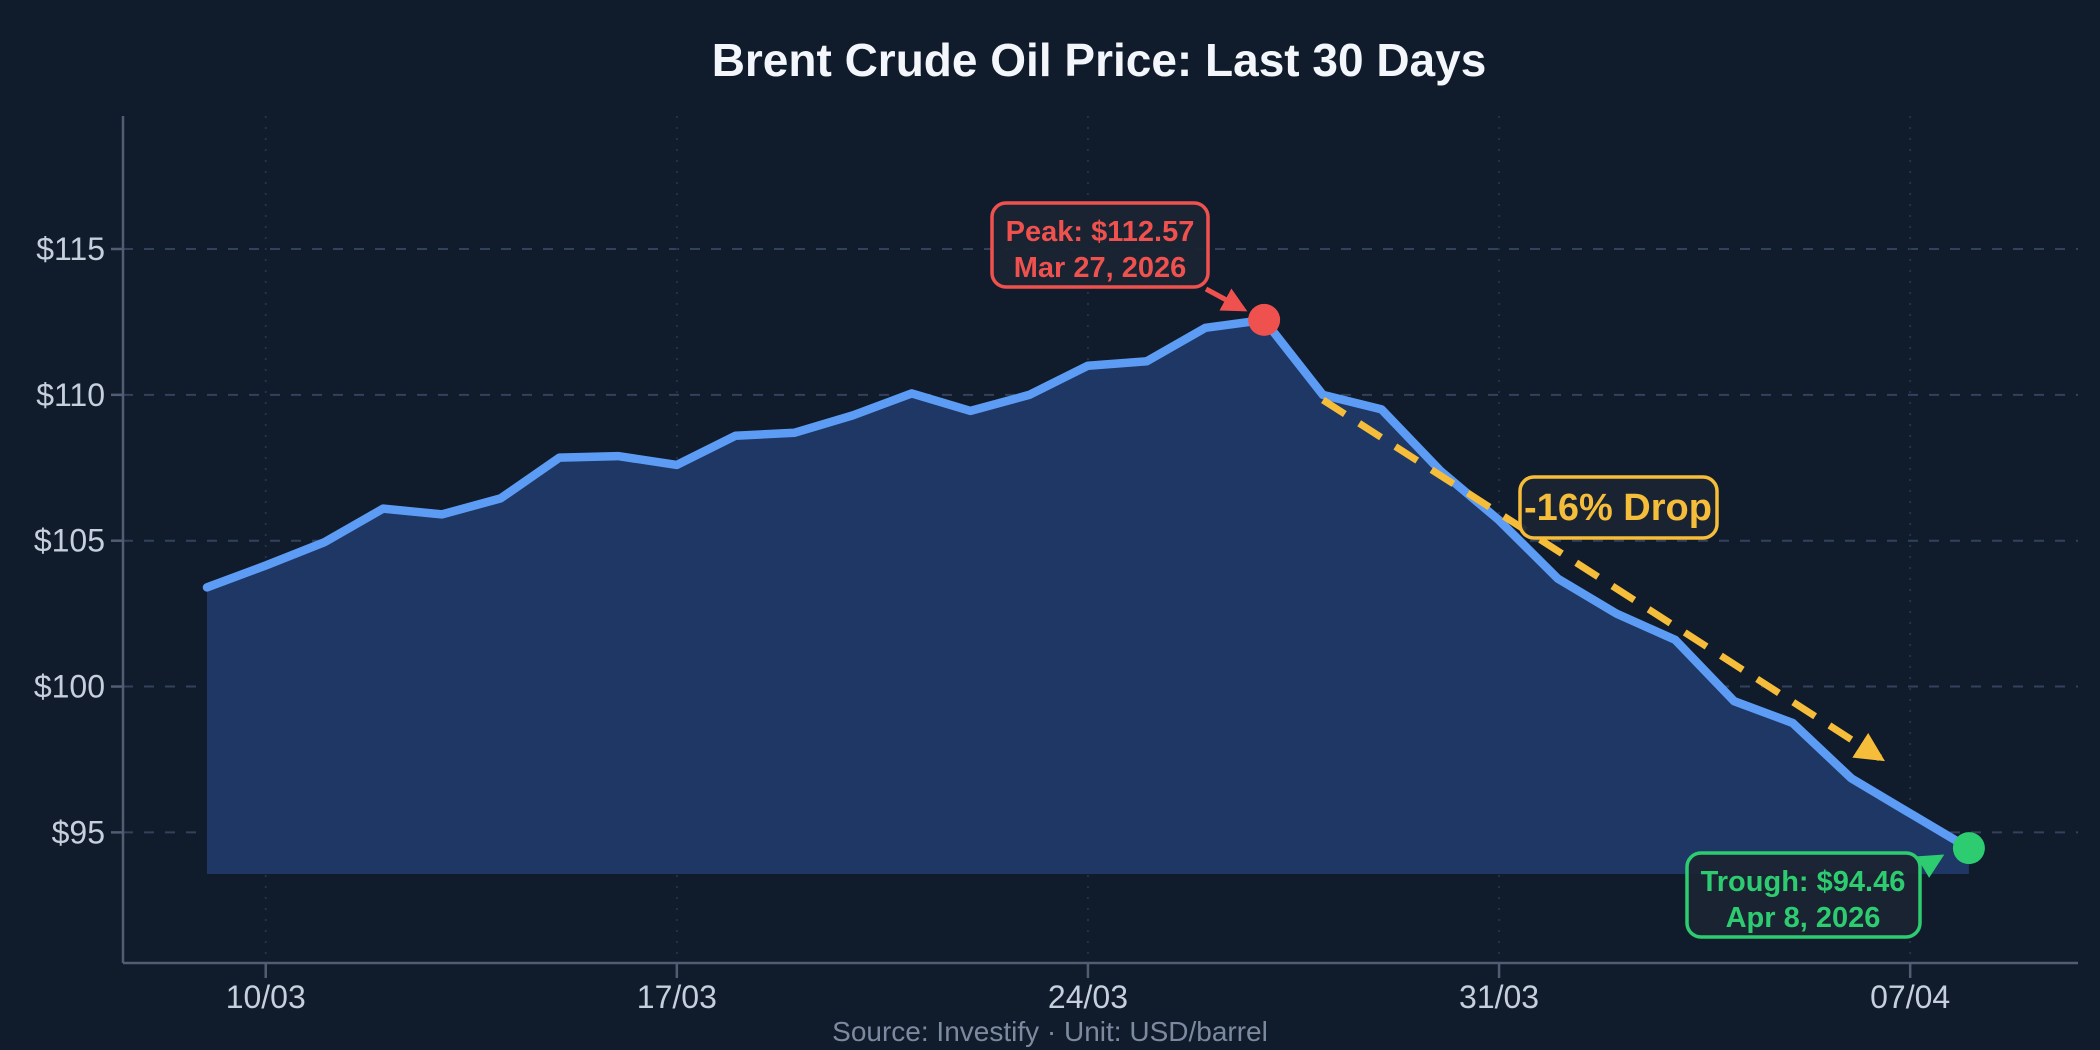  What do you see at coordinates (677, 997) in the screenshot?
I see `x-tick-label: 17/03` at bounding box center [677, 997].